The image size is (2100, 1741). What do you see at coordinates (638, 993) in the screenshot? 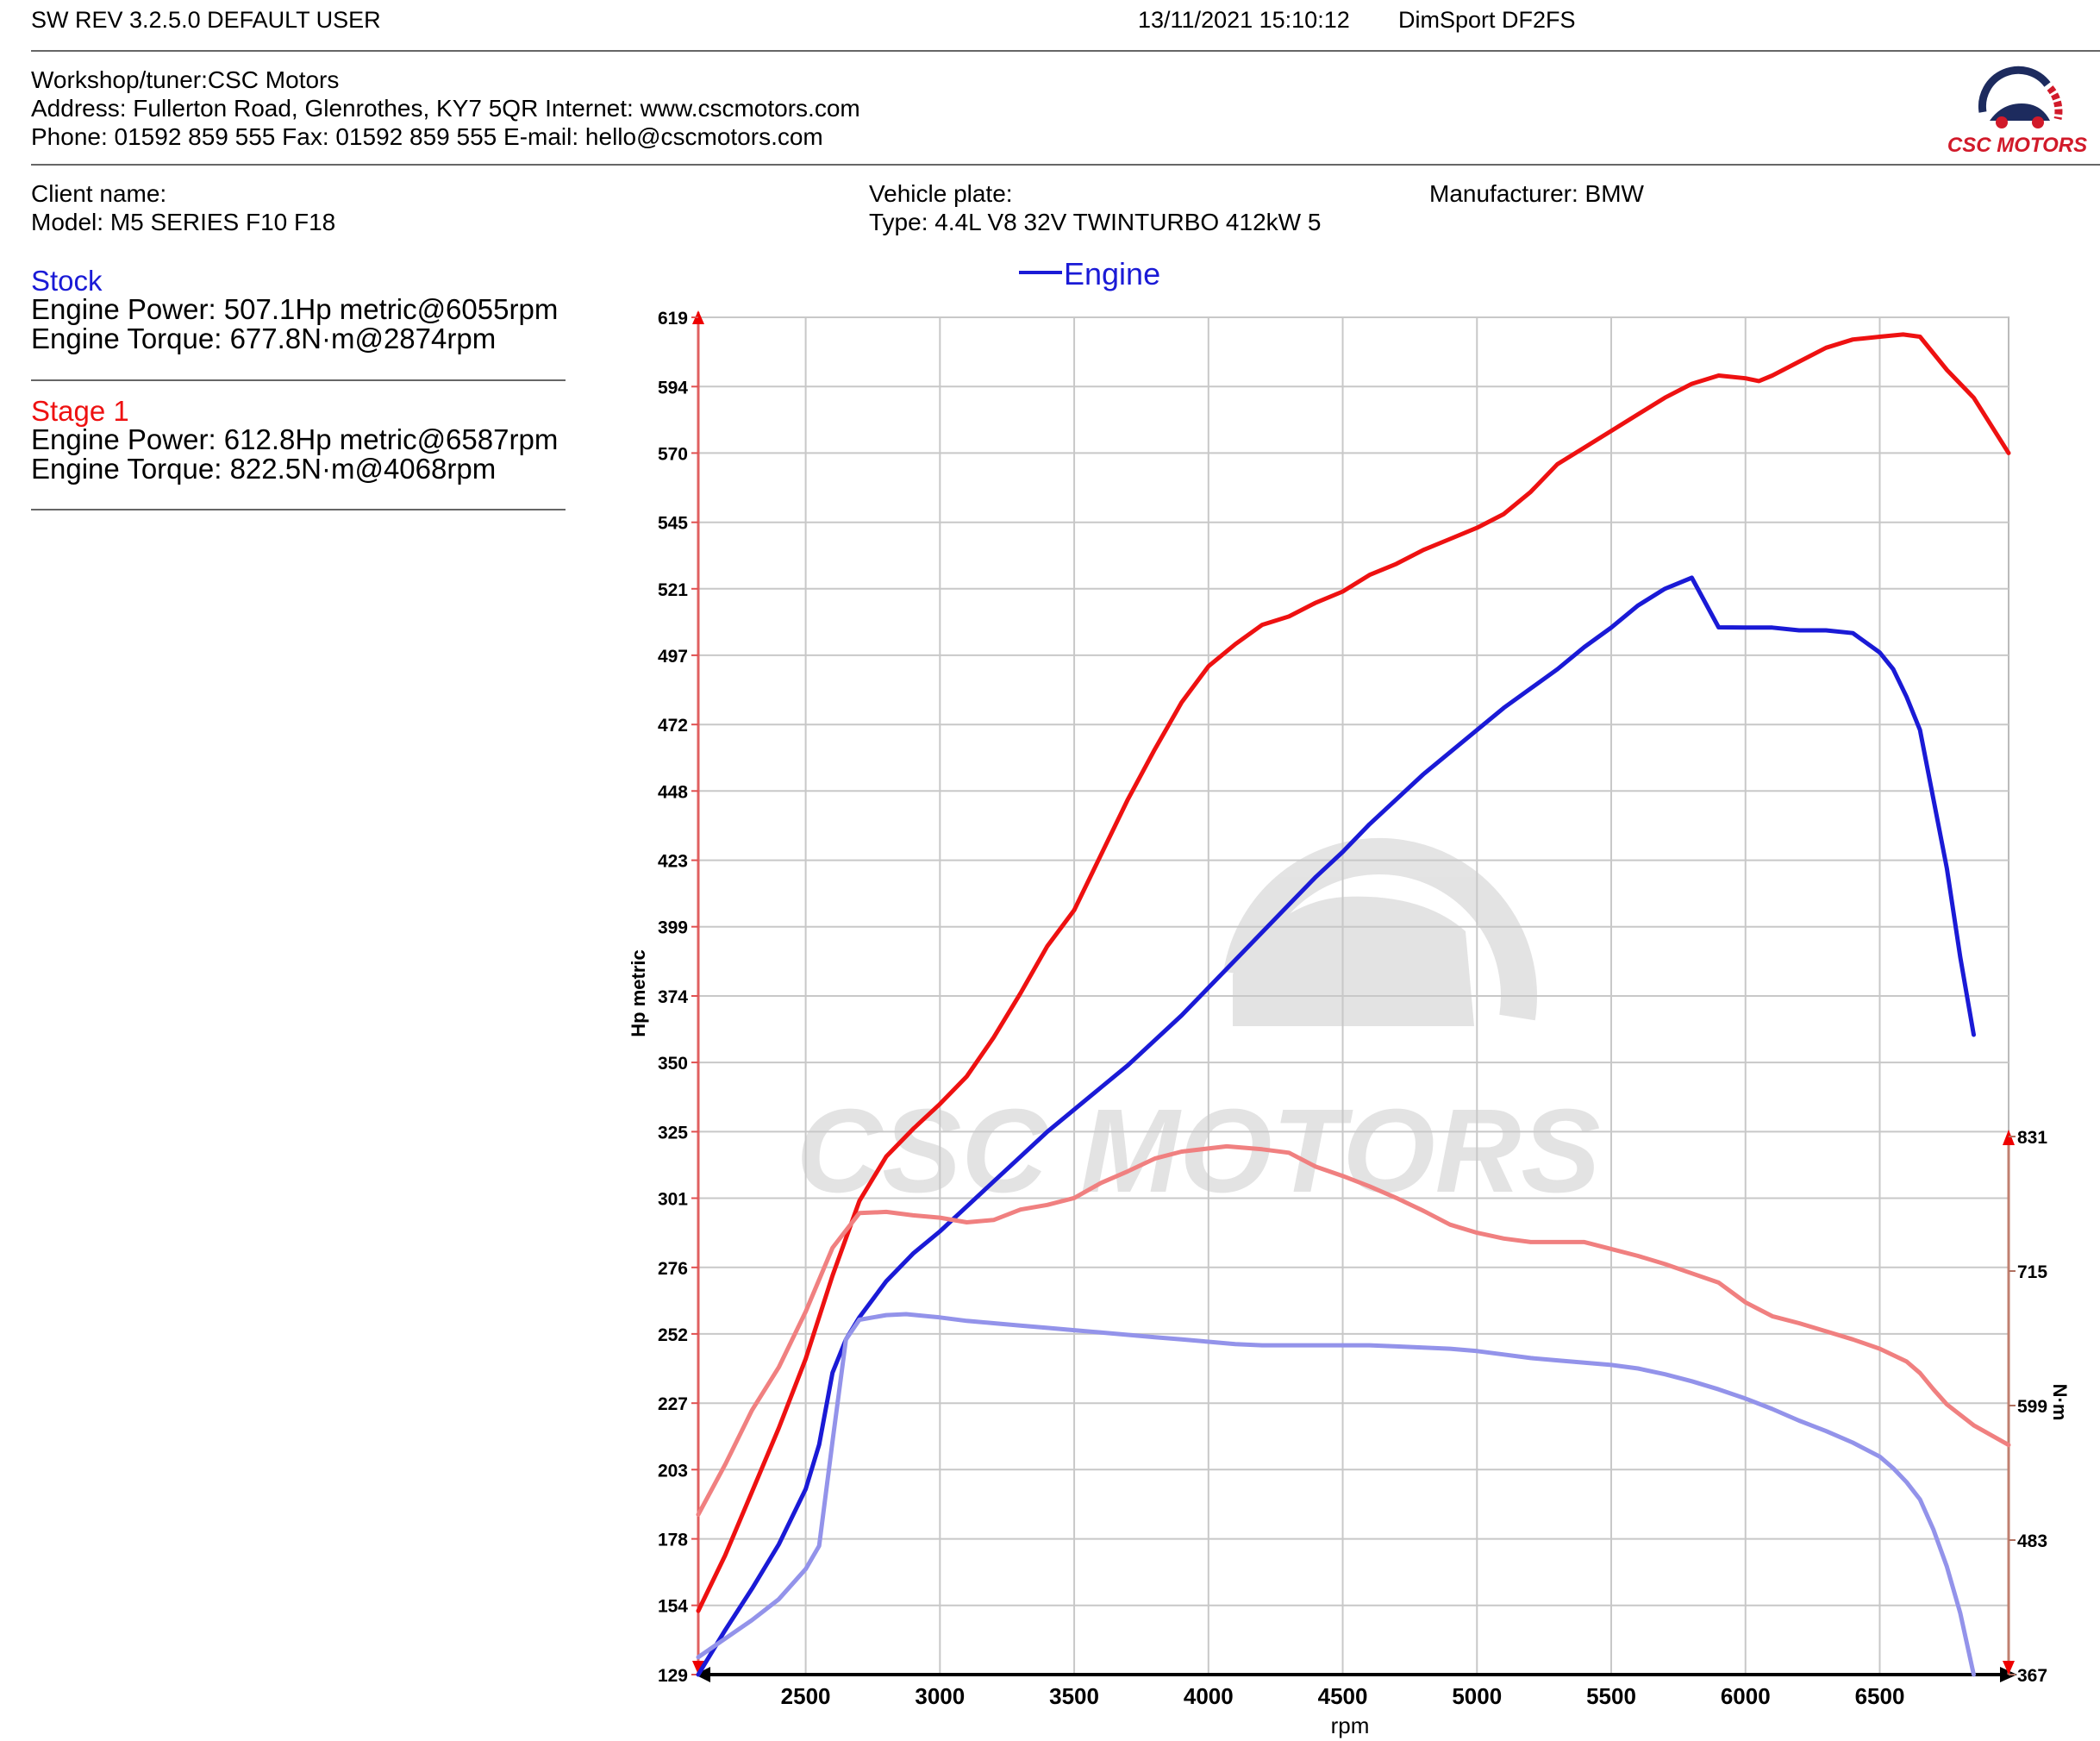
I see `y-axis-label: Hp metric` at bounding box center [638, 993].